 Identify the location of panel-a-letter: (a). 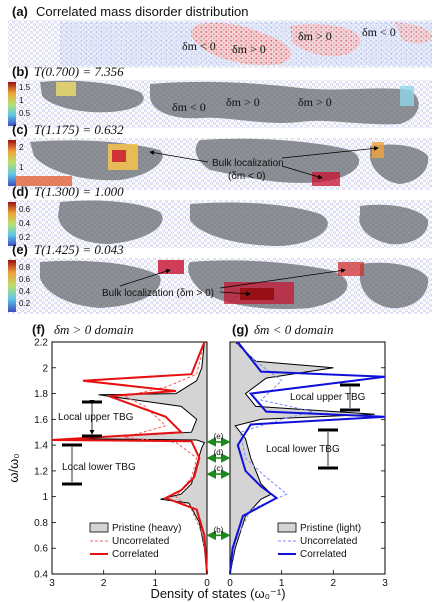
(20, 11).